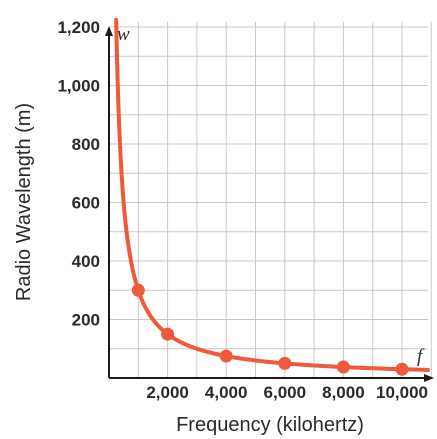 The height and width of the screenshot is (439, 437). Describe the element at coordinates (109, 31) in the screenshot. I see `y-axis-arrow` at that location.